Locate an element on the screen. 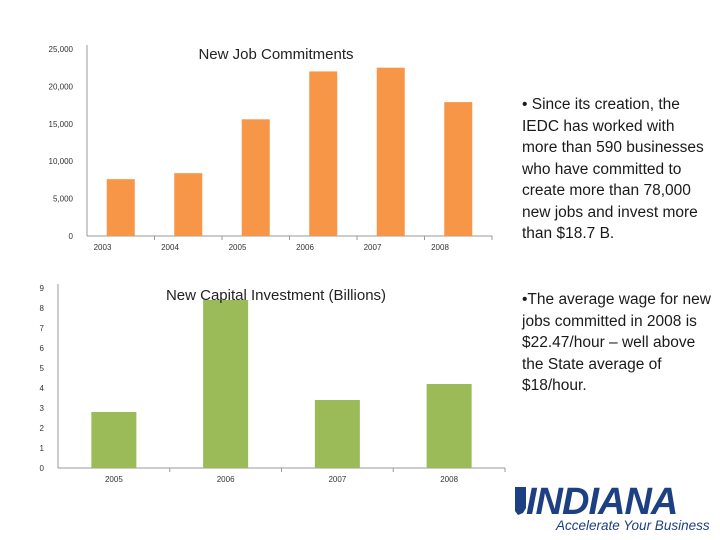  jobs-ytick-label: 0 is located at coordinates (71, 236).